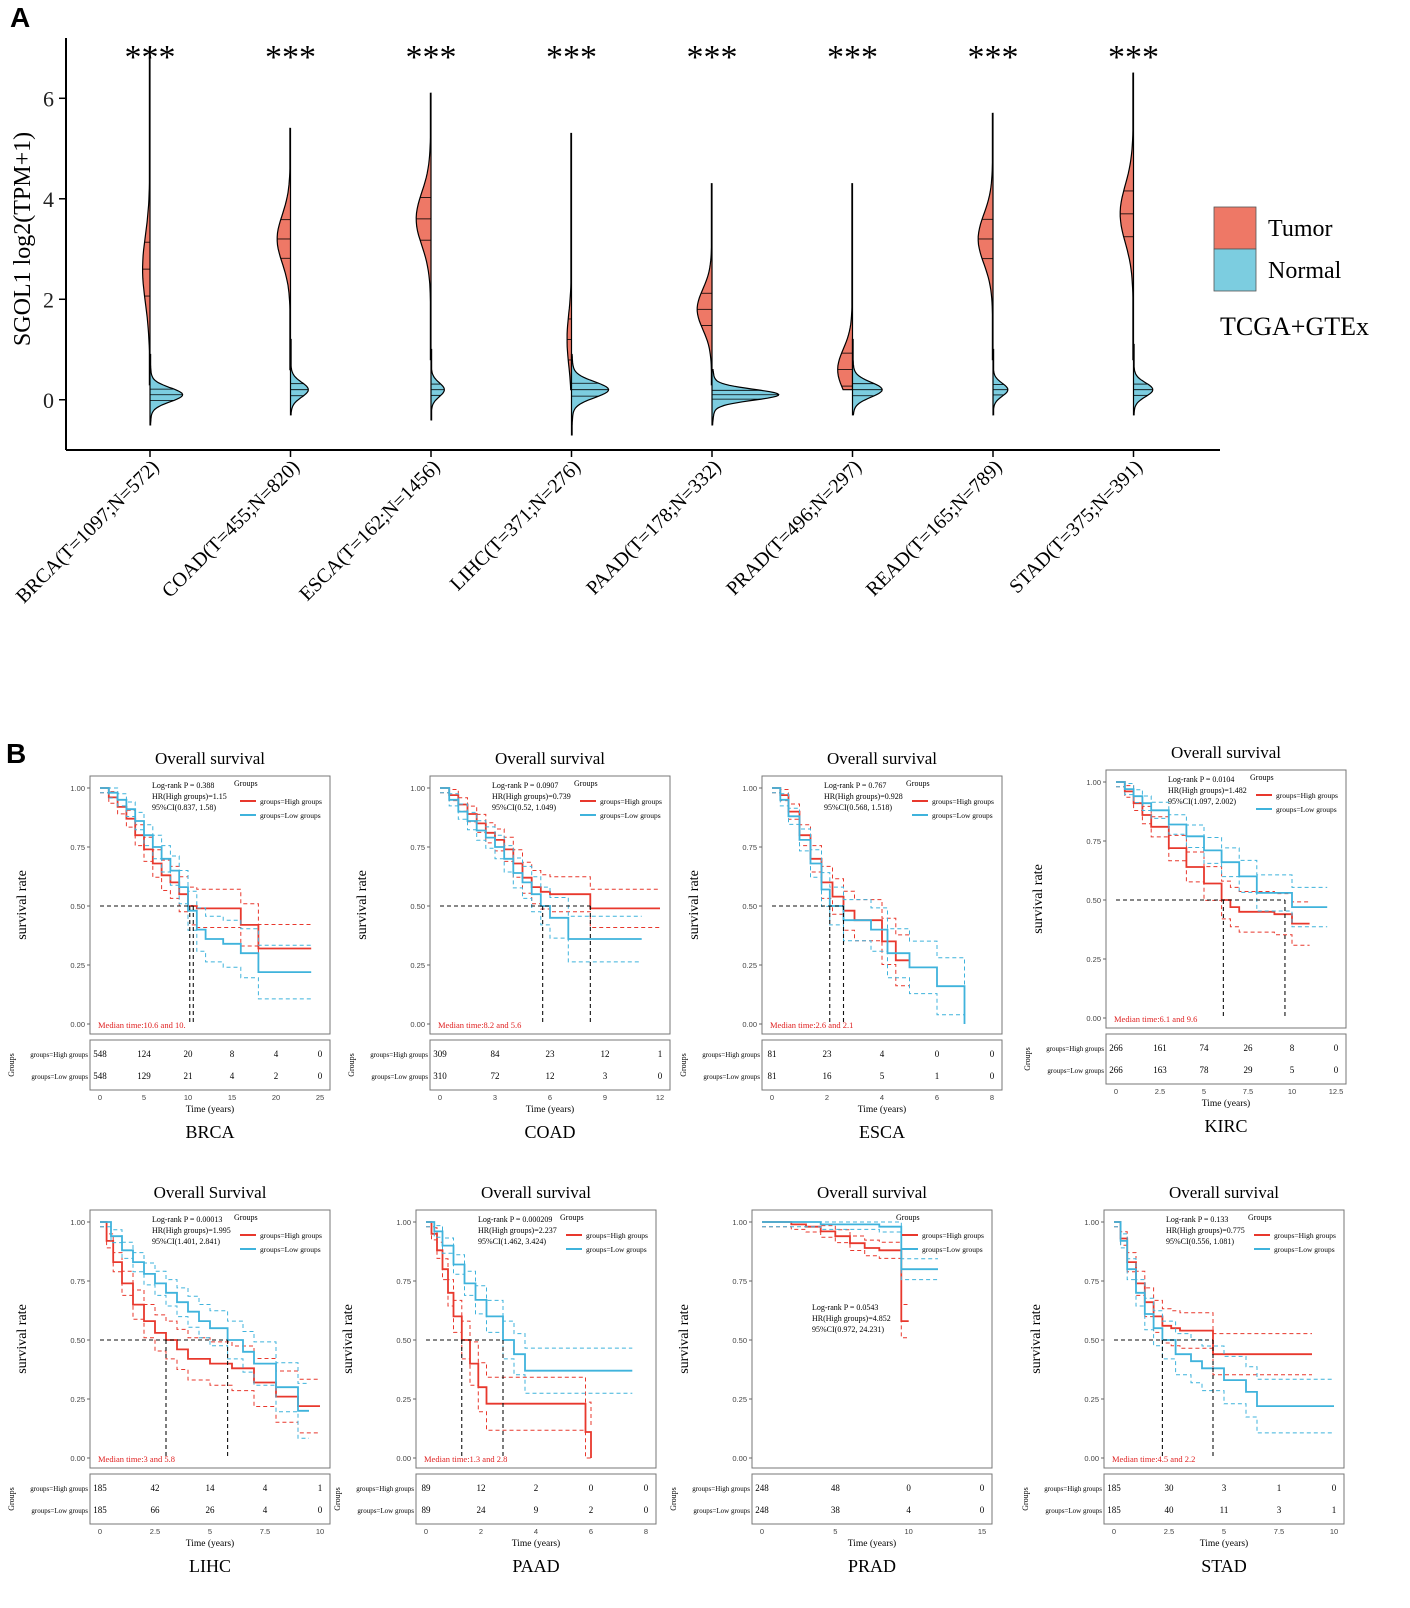 This screenshot has height=1608, width=1410. Describe the element at coordinates (186, 1241) in the screenshot. I see `stat-line: 95%CI(1.401, 2.841)` at that location.